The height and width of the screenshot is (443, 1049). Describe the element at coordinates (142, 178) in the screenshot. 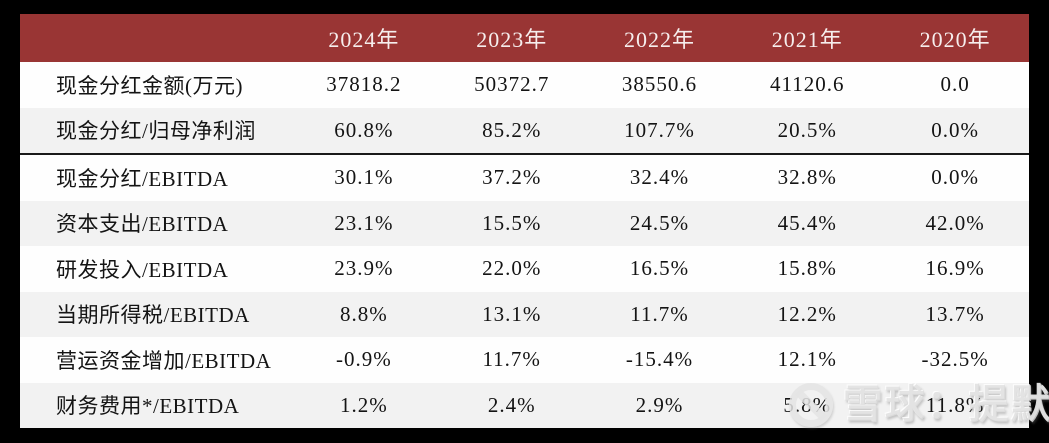

I see `row-label: 现金分红/EBITDA` at that location.